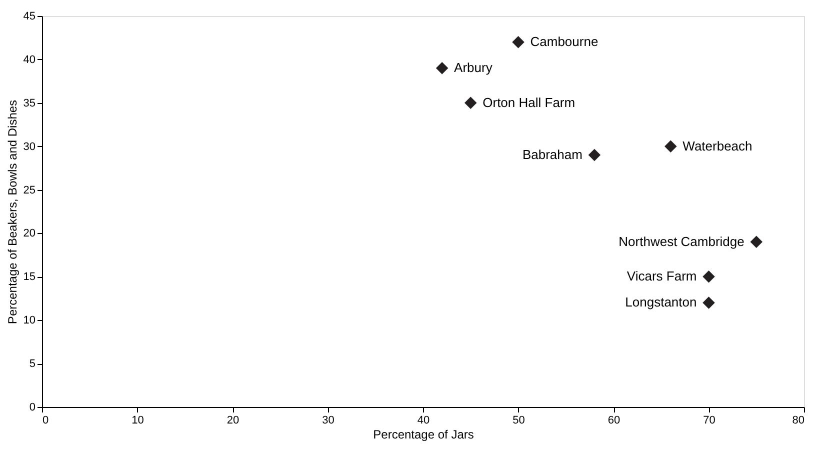  What do you see at coordinates (423, 420) in the screenshot?
I see `x-tick-label: 40` at bounding box center [423, 420].